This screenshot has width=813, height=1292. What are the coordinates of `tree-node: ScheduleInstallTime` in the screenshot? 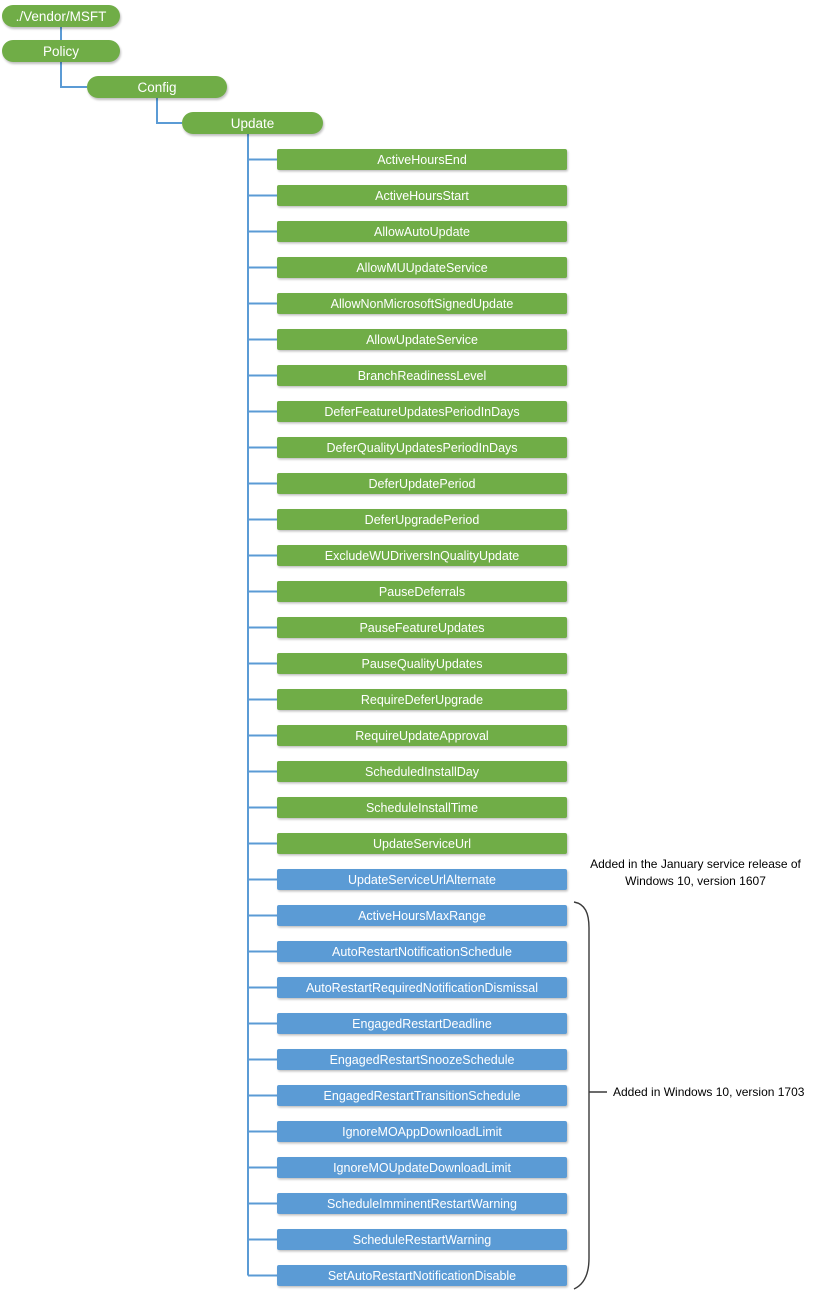 It's located at (422, 807).